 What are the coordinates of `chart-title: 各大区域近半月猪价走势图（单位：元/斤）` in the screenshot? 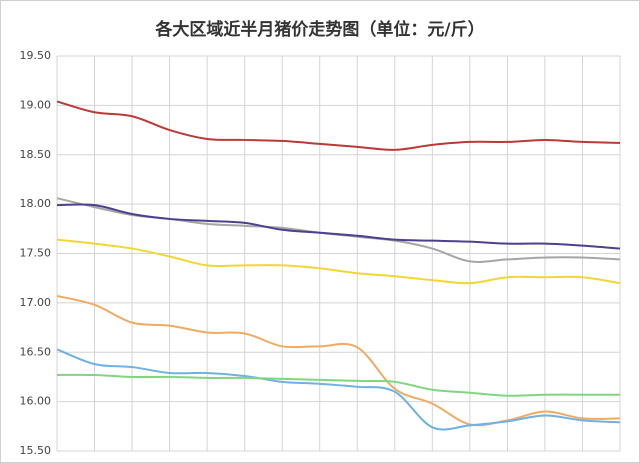 It's located at (319, 29).